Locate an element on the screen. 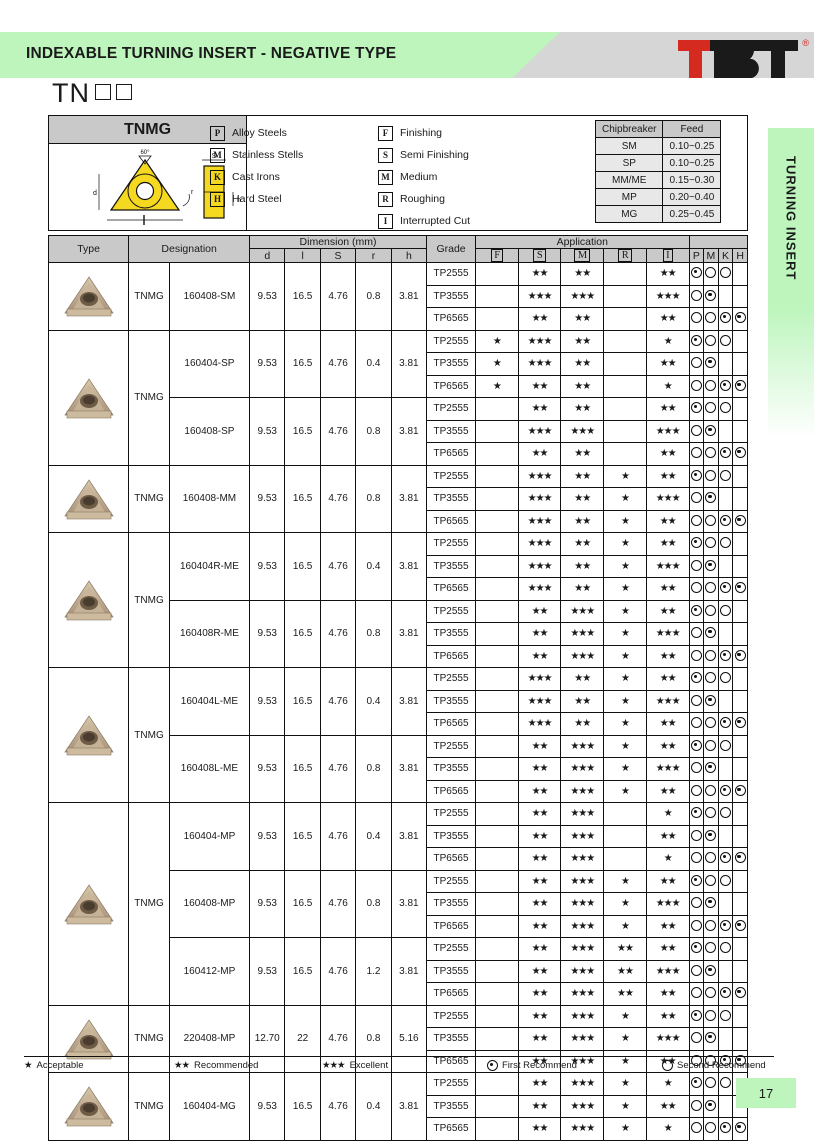 The height and width of the screenshot is (1141, 814). table-row: TP3555 ★★ ★★★ ★★ is located at coordinates (398, 836).